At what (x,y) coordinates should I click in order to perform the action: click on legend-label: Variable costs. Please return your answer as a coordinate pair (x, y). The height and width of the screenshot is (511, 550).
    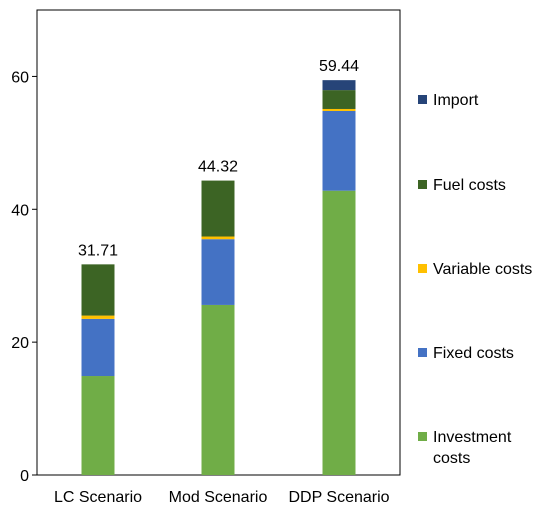
    Looking at the image, I should click on (483, 269).